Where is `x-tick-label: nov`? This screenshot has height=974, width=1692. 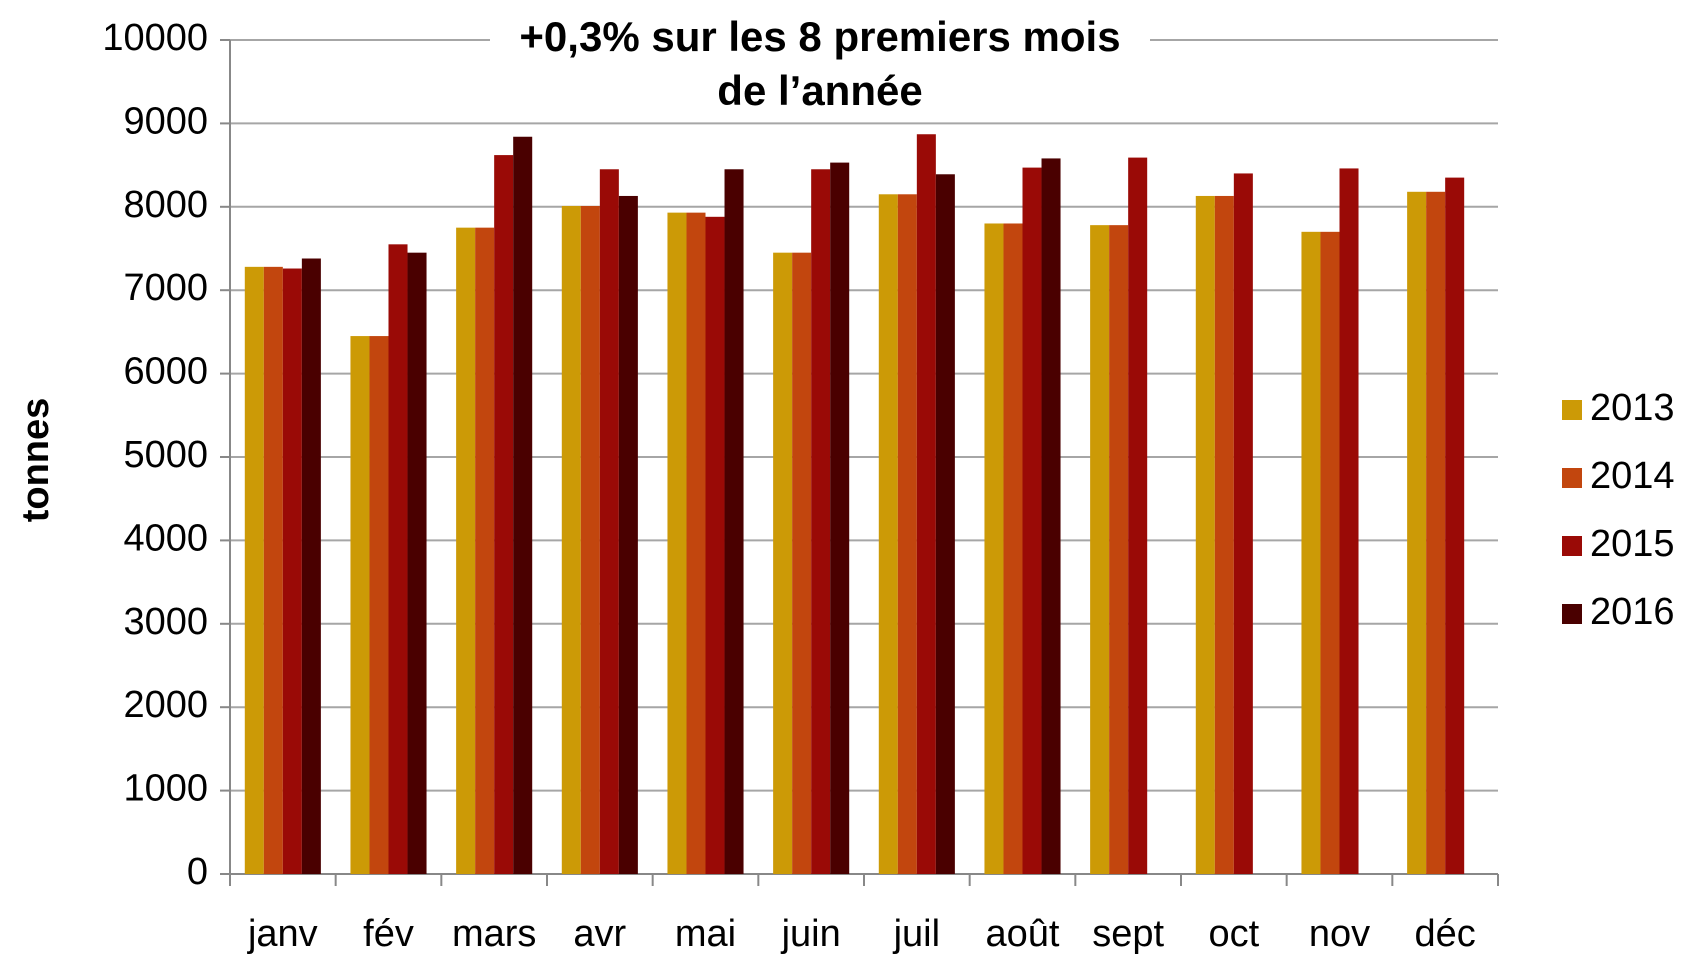 x-tick-label: nov is located at coordinates (1339, 934).